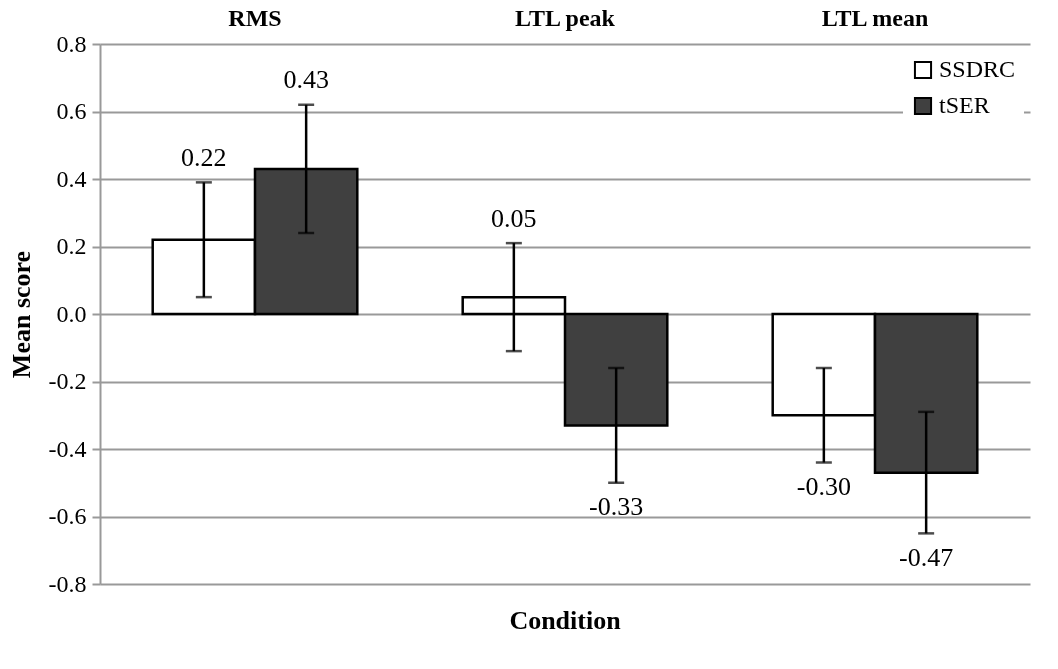  Describe the element at coordinates (616, 507) in the screenshot. I see `data-label: -0.33` at that location.